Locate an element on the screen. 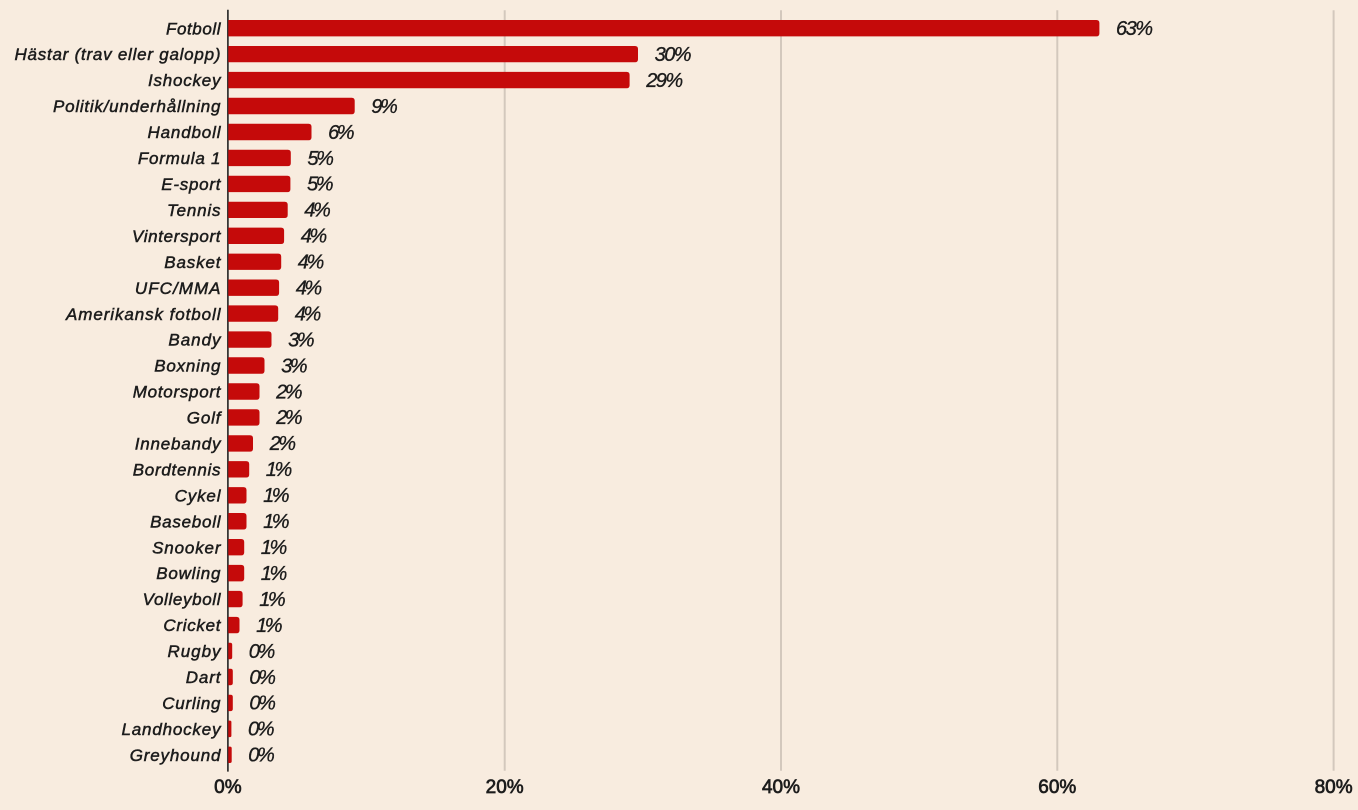  svg-text: Baseboll is located at coordinates (186, 521).